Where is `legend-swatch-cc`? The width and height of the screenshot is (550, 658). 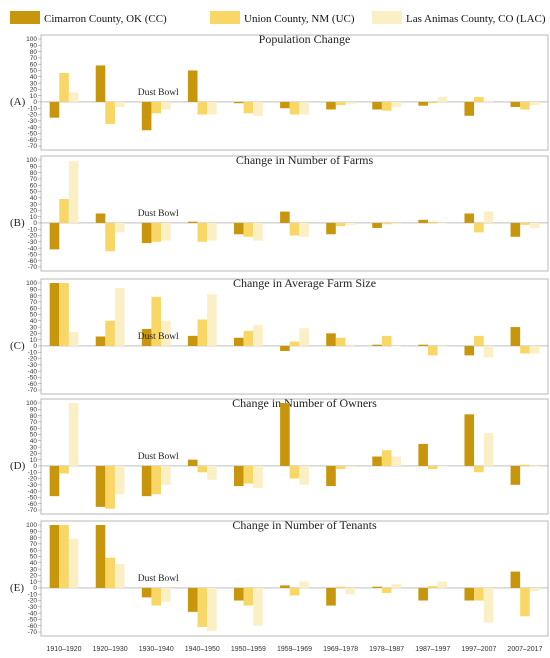 legend-swatch-cc is located at coordinates (25, 17).